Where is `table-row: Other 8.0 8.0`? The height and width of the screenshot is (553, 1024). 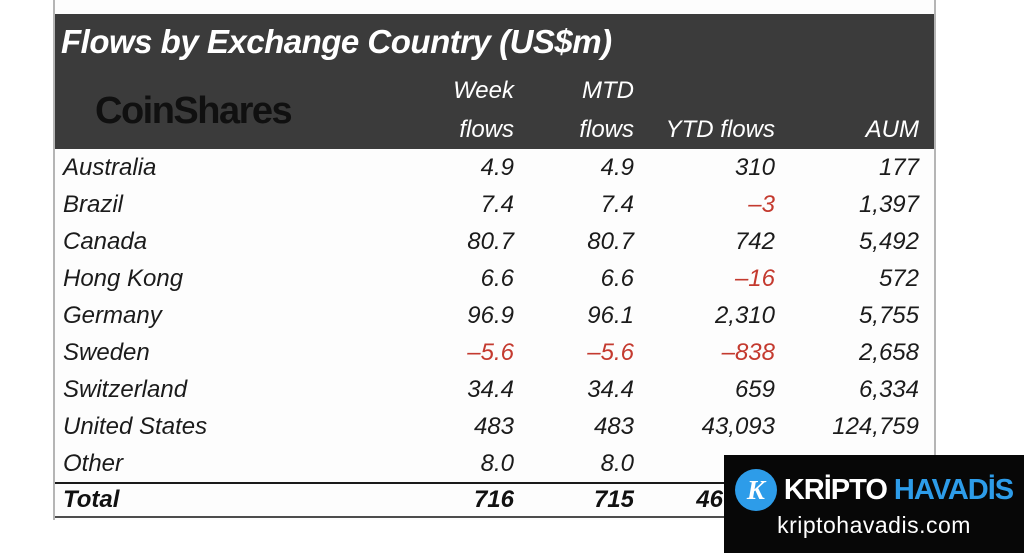 table-row: Other 8.0 8.0 is located at coordinates (494, 463).